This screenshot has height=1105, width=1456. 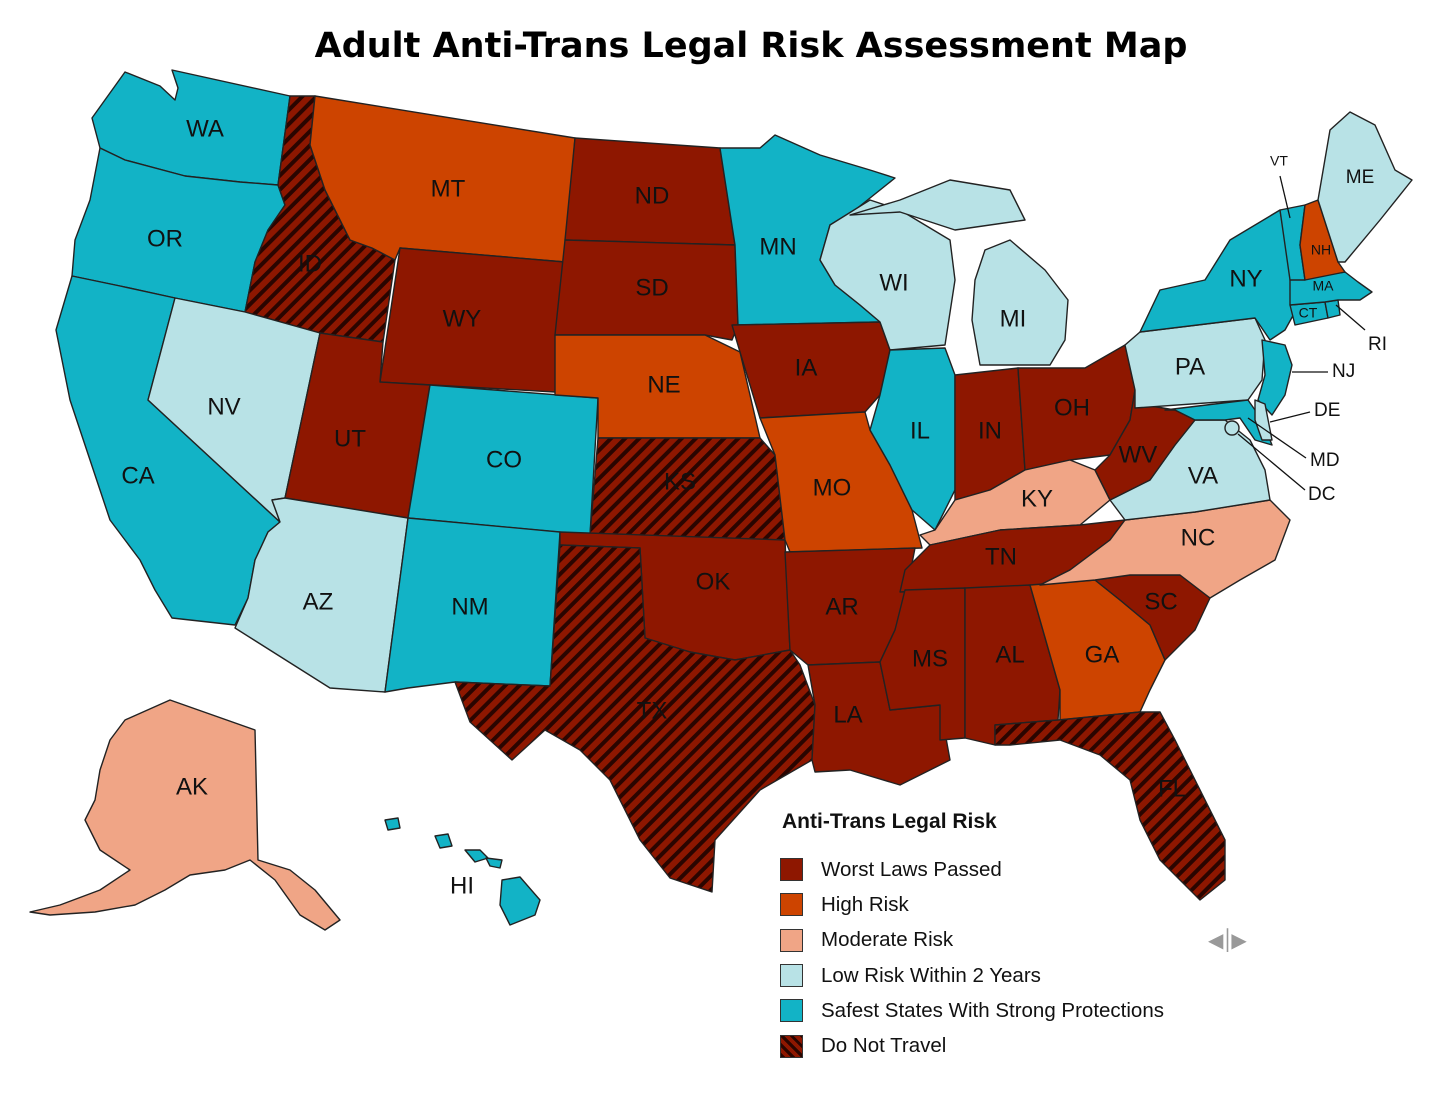 What do you see at coordinates (680, 481) in the screenshot?
I see `label-KS: KS` at bounding box center [680, 481].